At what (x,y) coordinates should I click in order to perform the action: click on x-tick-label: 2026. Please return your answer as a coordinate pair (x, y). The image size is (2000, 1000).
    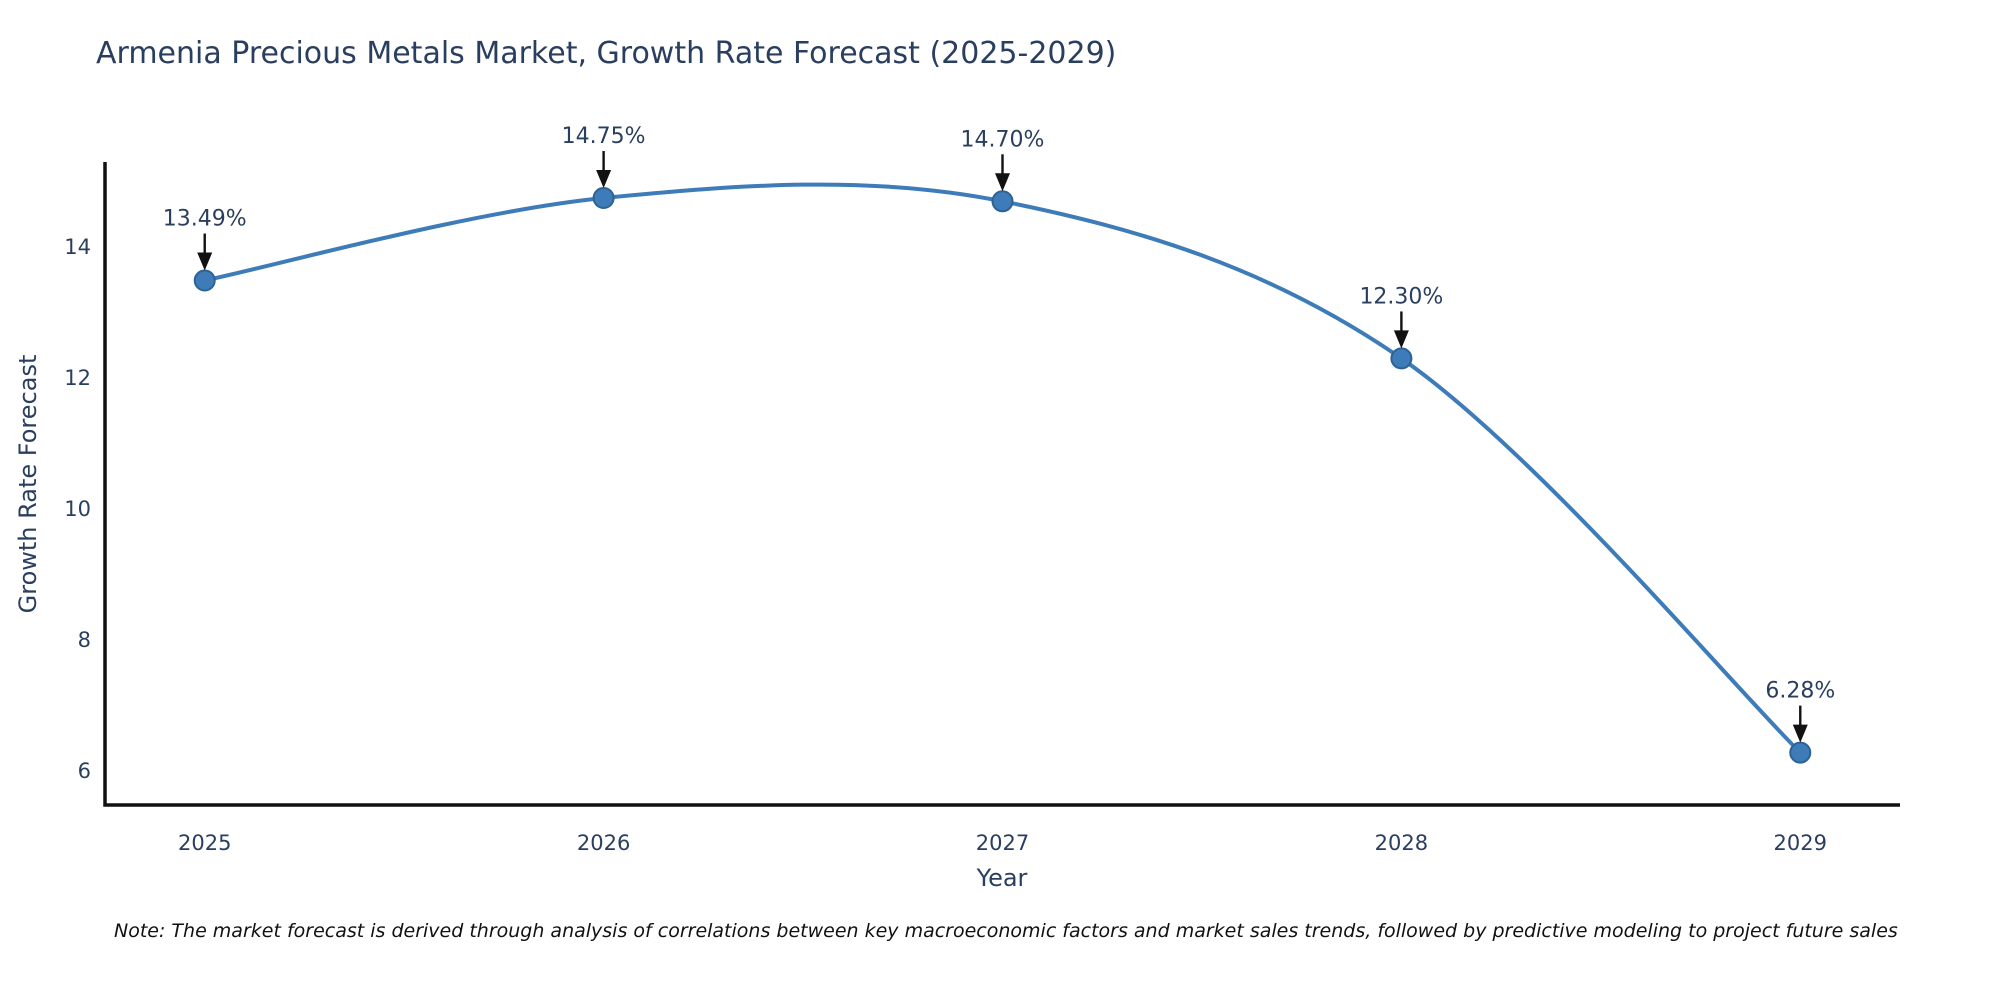
    Looking at the image, I should click on (603, 843).